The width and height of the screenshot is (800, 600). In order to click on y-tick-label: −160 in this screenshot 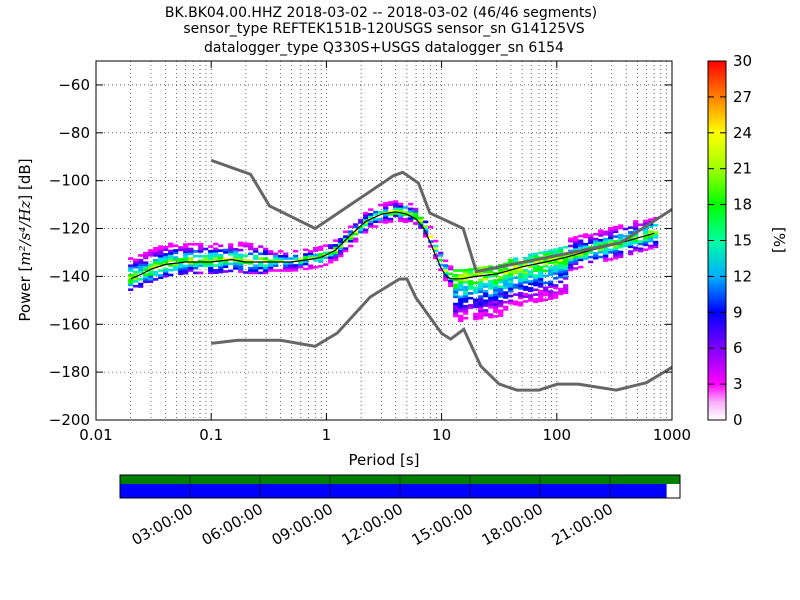, I will do `click(69, 324)`.